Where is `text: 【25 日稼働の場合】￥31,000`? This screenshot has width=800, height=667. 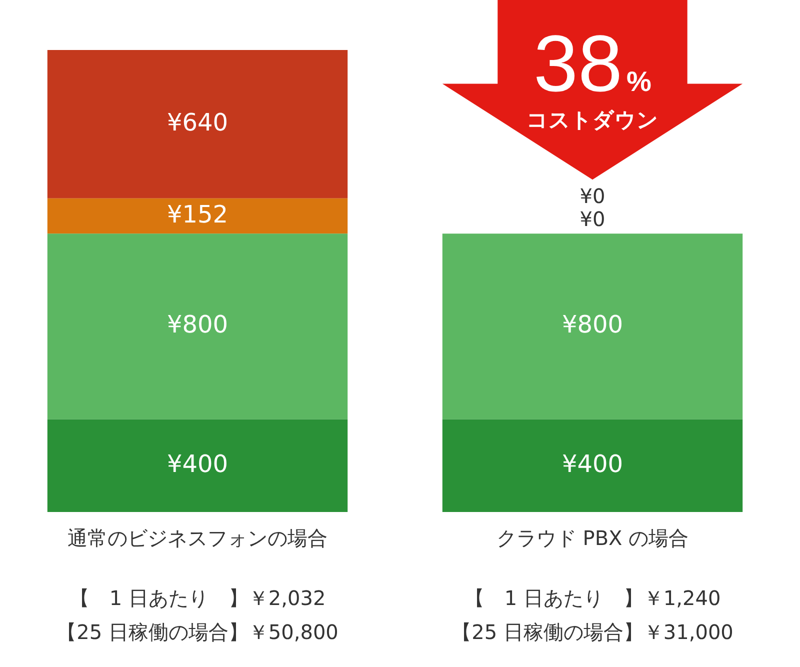 text: 【25 日稼働の場合】￥31,000 is located at coordinates (593, 632).